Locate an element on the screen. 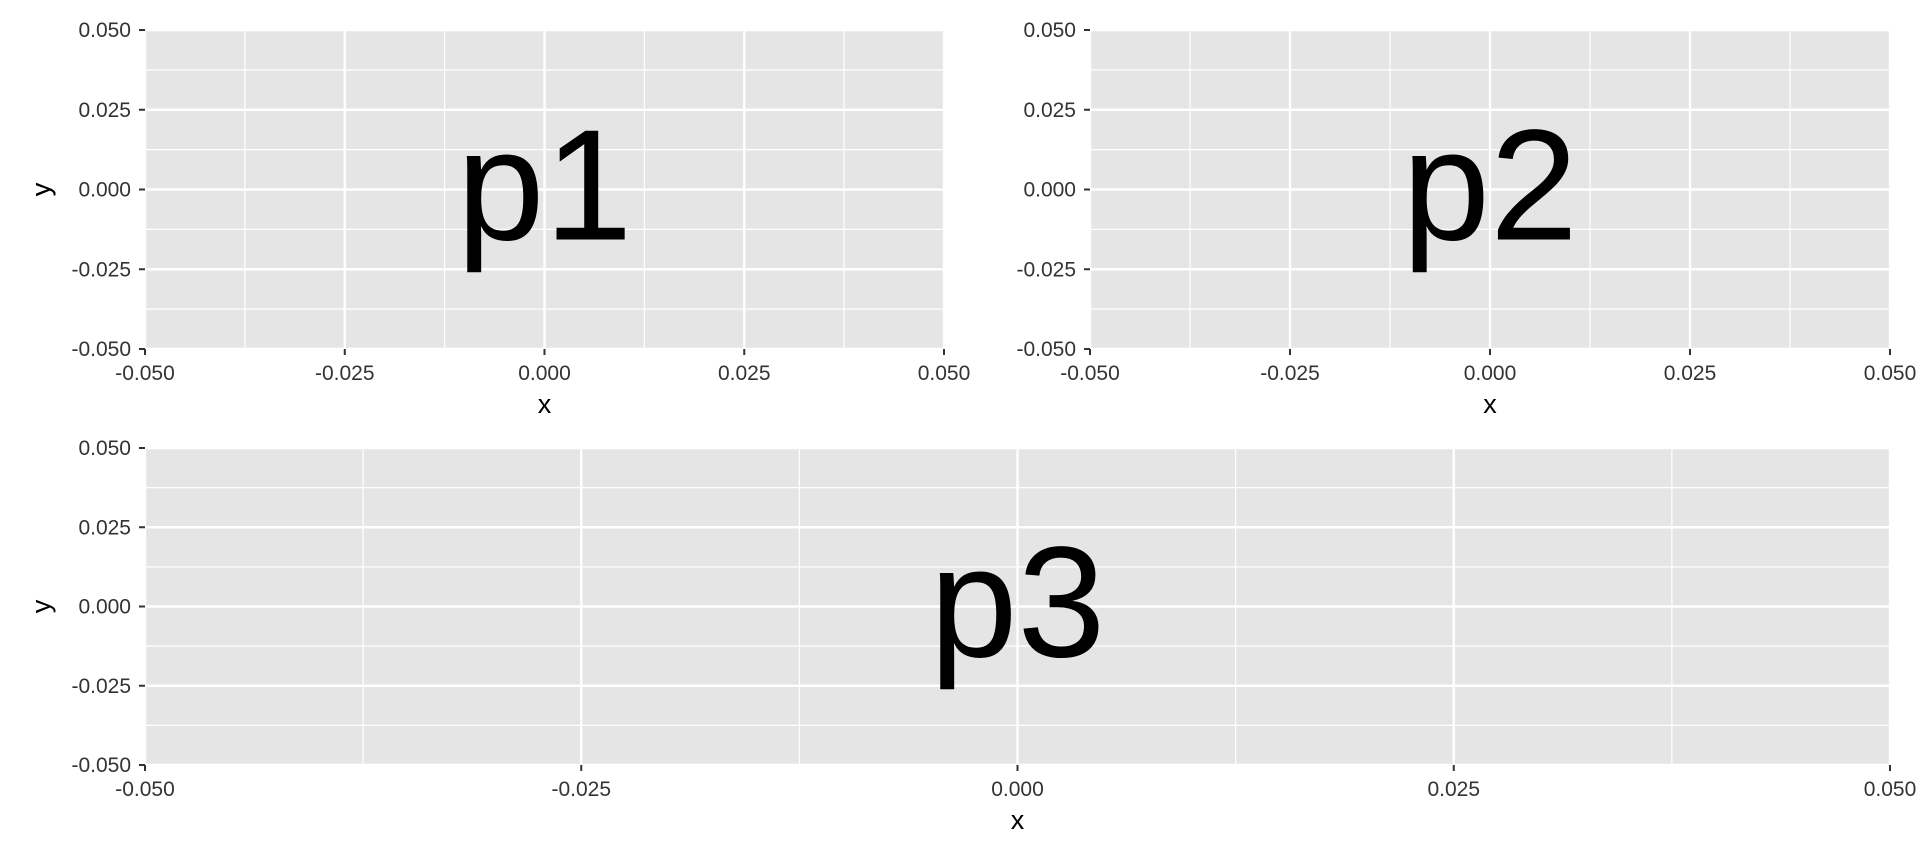 The height and width of the screenshot is (864, 1920). panel-annotation: p1 is located at coordinates (545, 186).